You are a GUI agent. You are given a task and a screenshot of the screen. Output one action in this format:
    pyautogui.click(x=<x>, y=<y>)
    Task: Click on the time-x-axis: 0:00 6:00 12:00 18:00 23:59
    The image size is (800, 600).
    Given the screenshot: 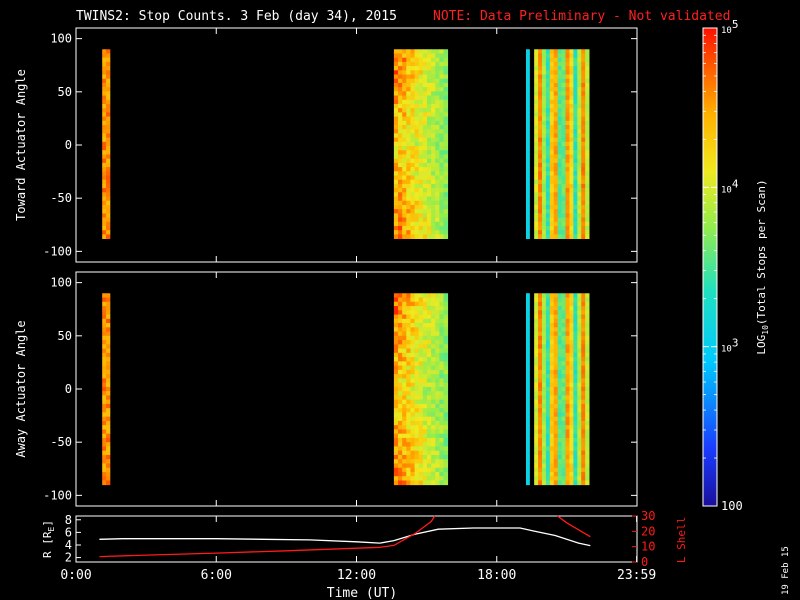 What is the action you would take?
    pyautogui.click(x=358, y=549)
    